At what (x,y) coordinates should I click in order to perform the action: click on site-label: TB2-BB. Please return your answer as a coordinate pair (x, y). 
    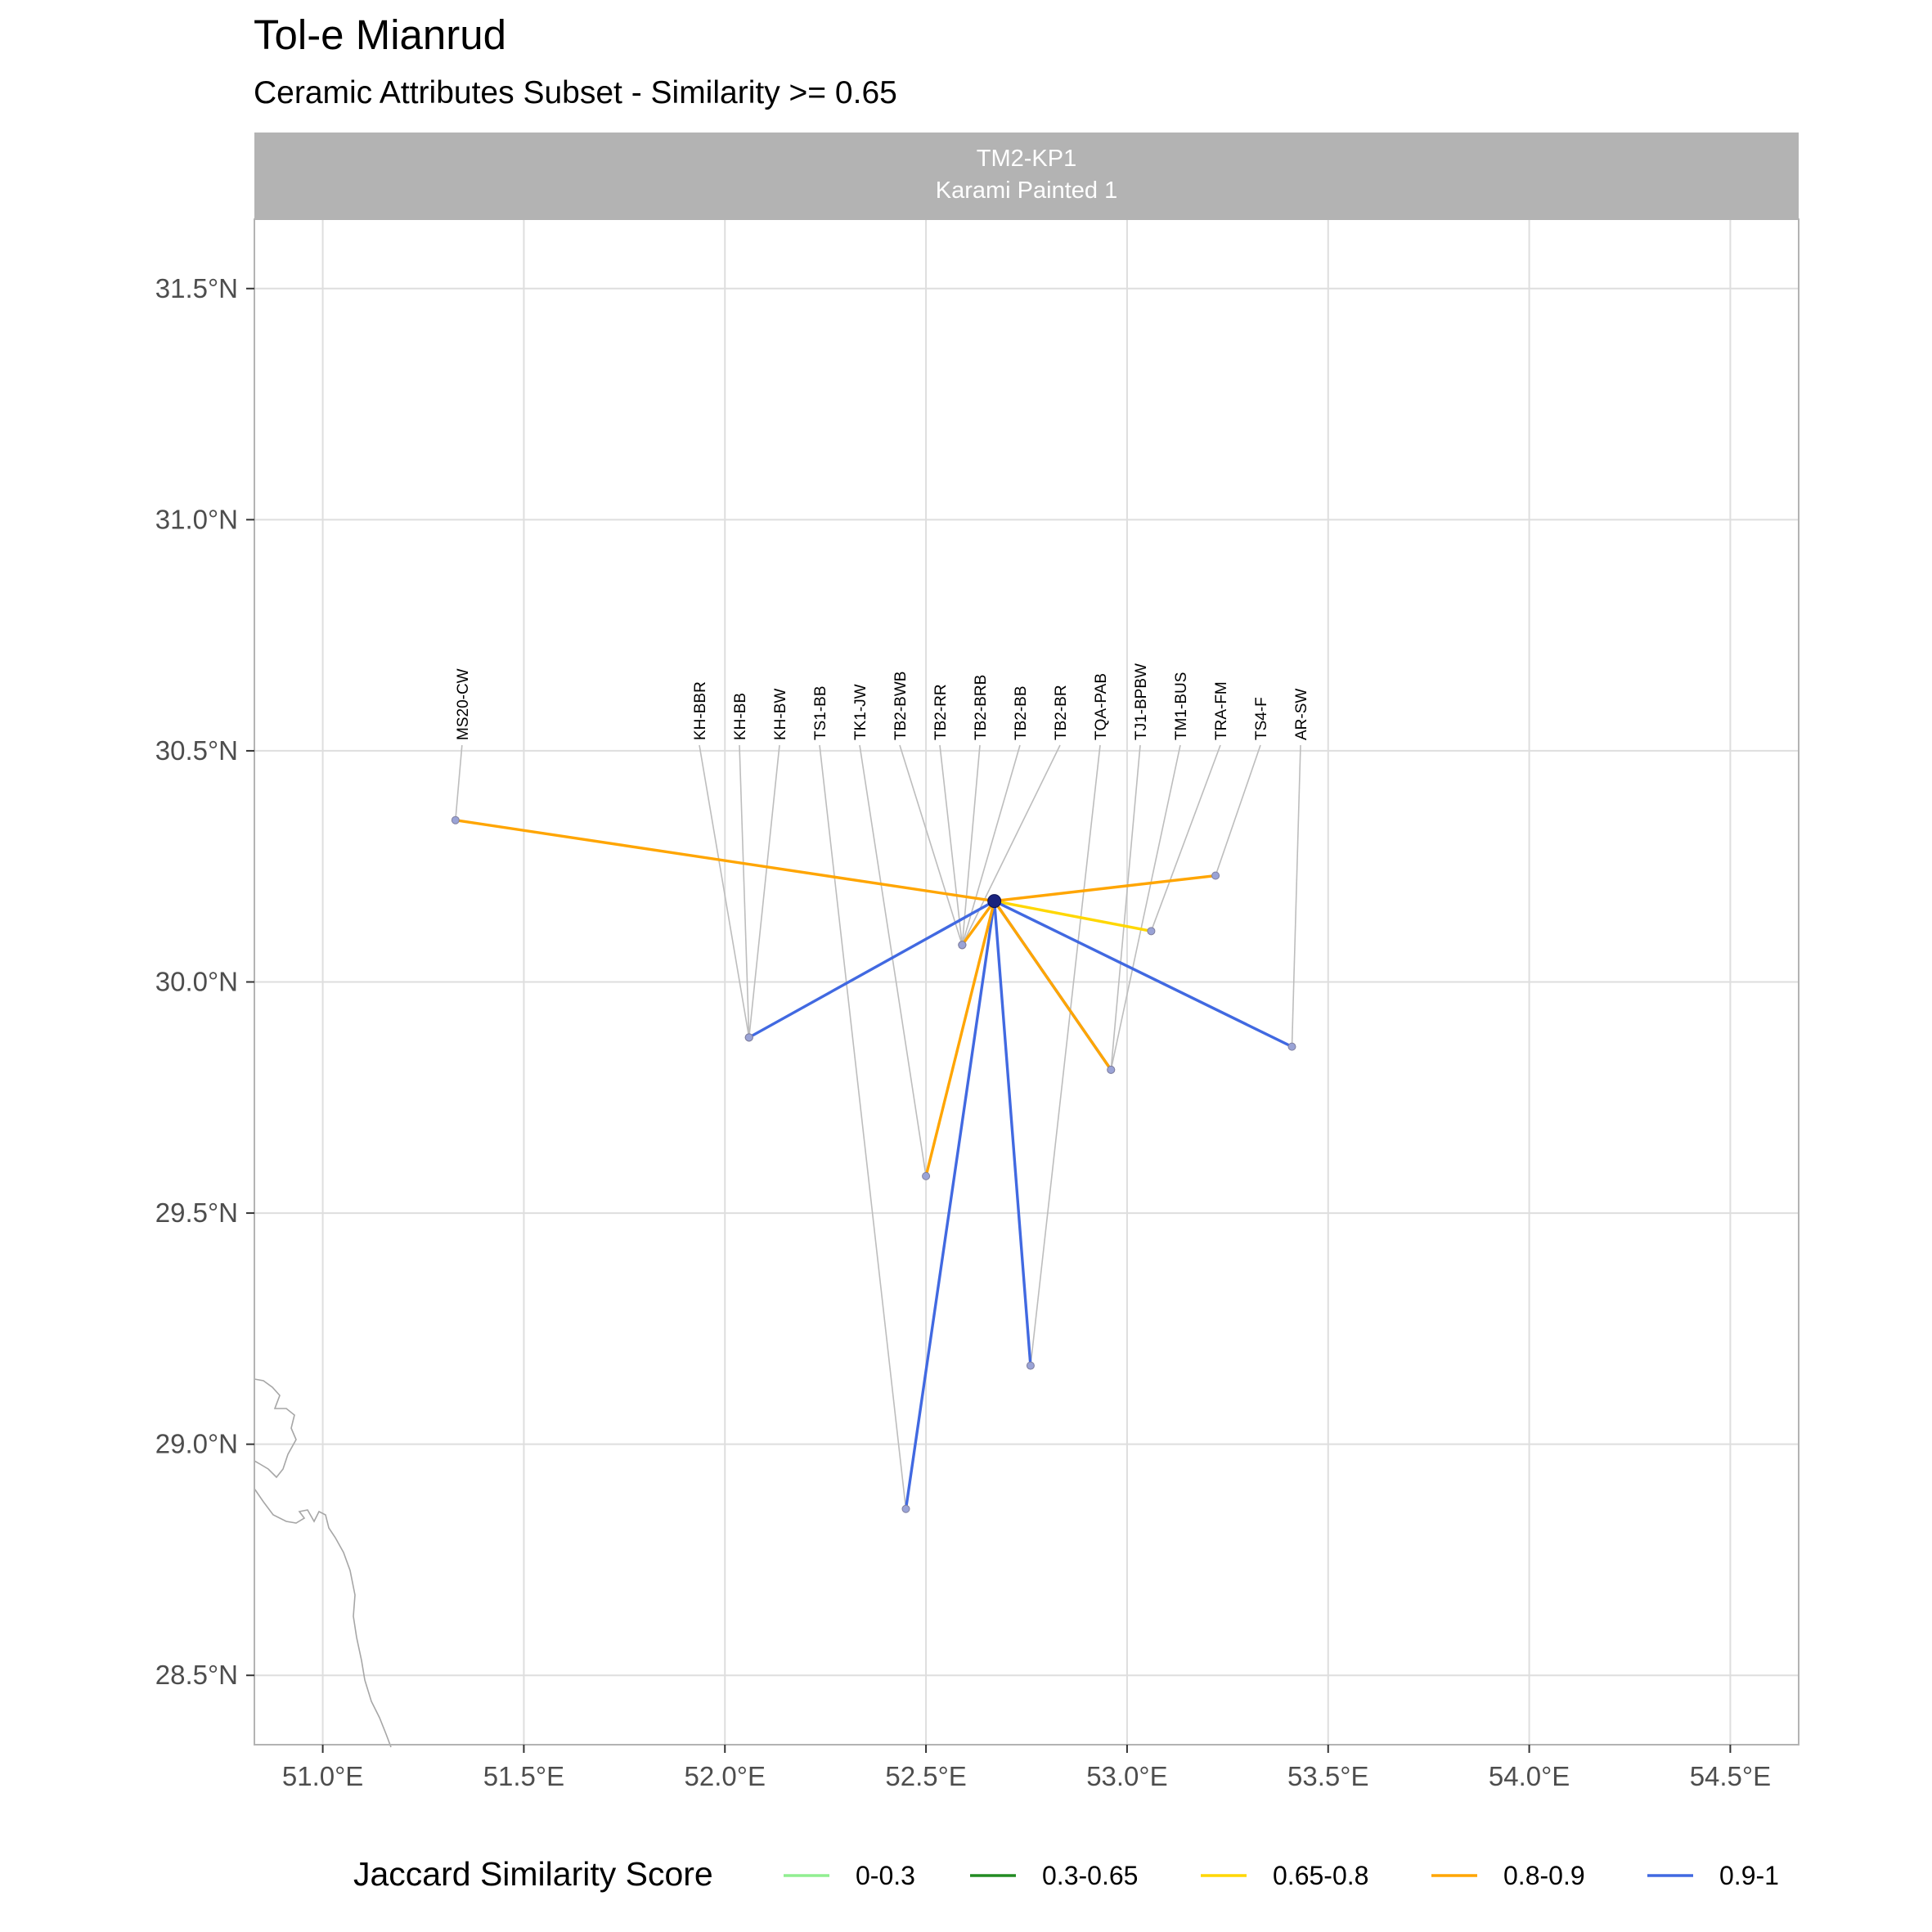
    Looking at the image, I should click on (1022, 713).